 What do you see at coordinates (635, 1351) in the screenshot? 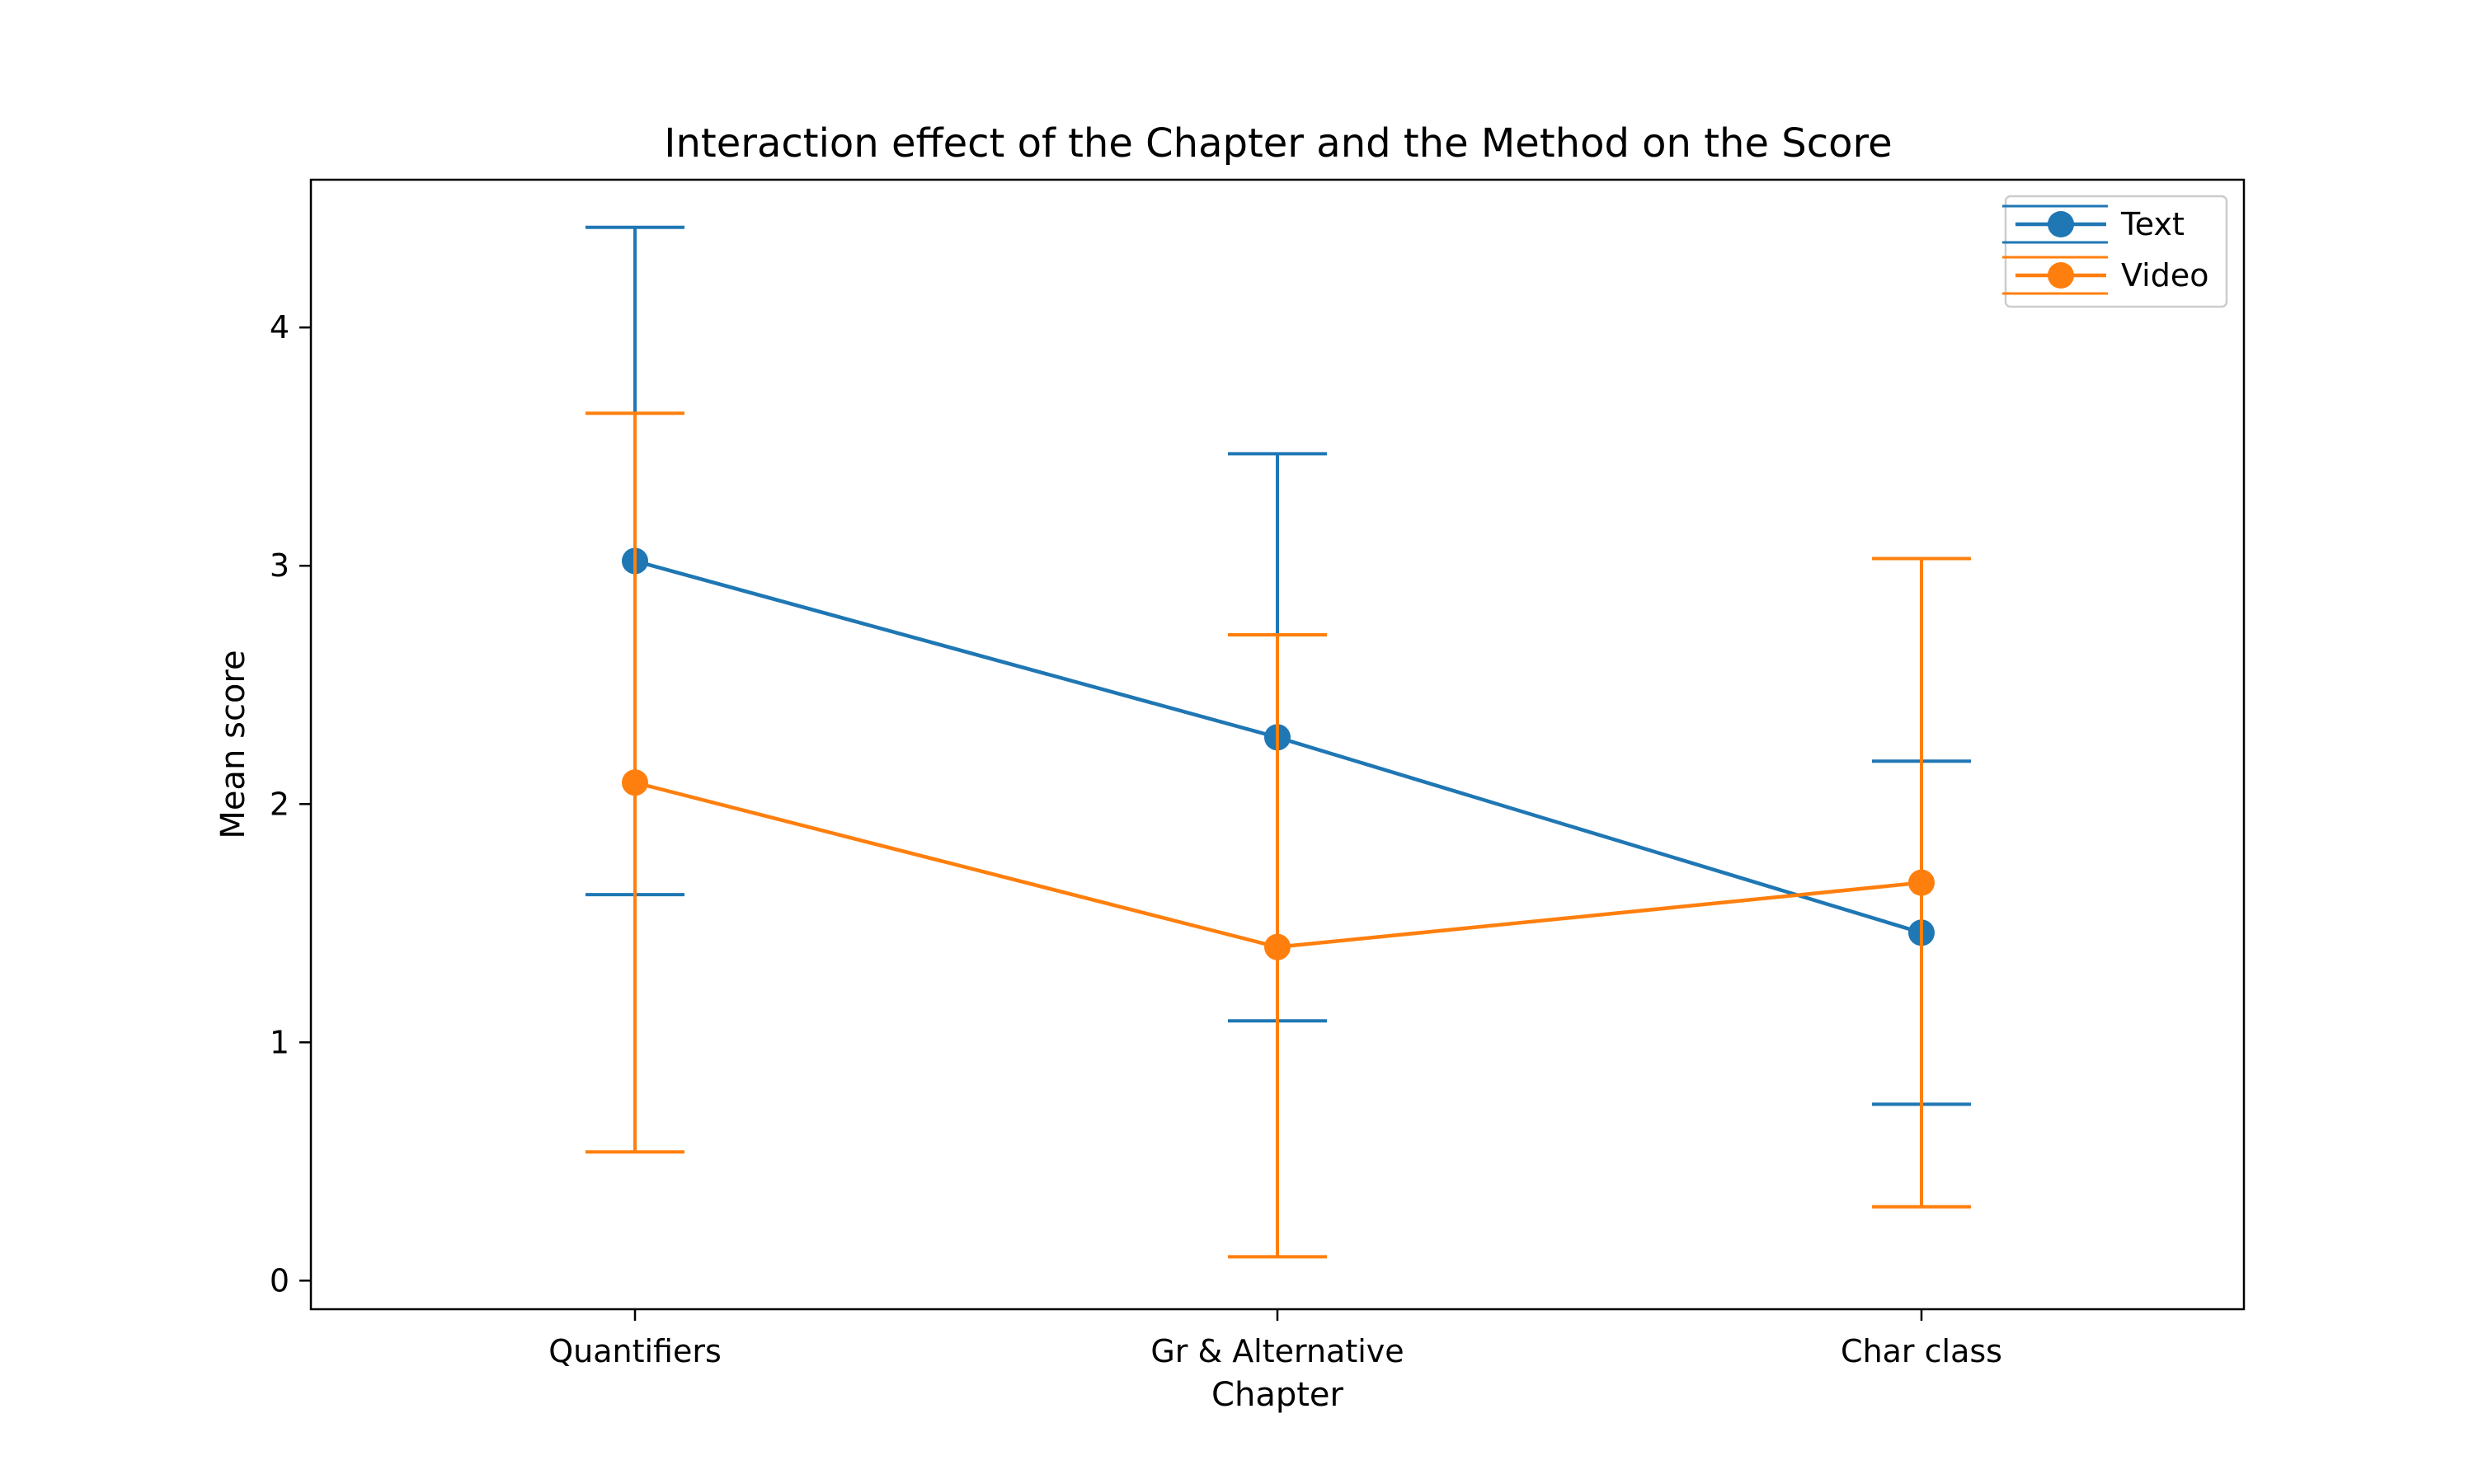
I see `x-tick-label: Quantifiers` at bounding box center [635, 1351].